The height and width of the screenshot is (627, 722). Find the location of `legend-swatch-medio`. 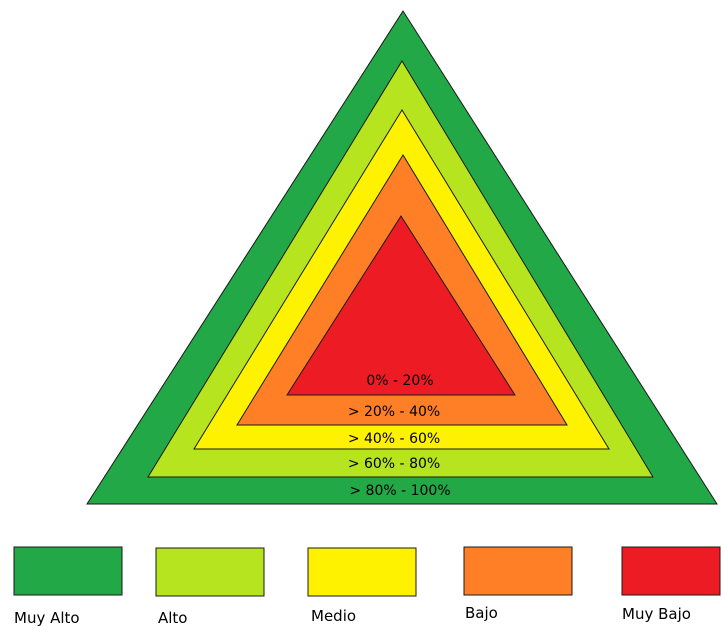

legend-swatch-medio is located at coordinates (362, 572).